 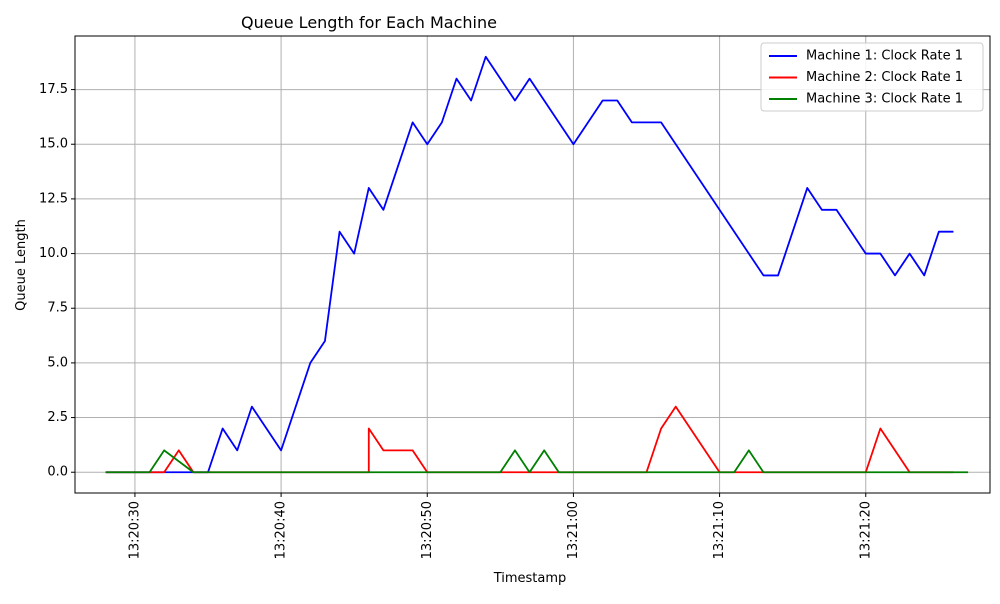 What do you see at coordinates (865, 530) in the screenshot?
I see `x-tick-label: 13:21:20` at bounding box center [865, 530].